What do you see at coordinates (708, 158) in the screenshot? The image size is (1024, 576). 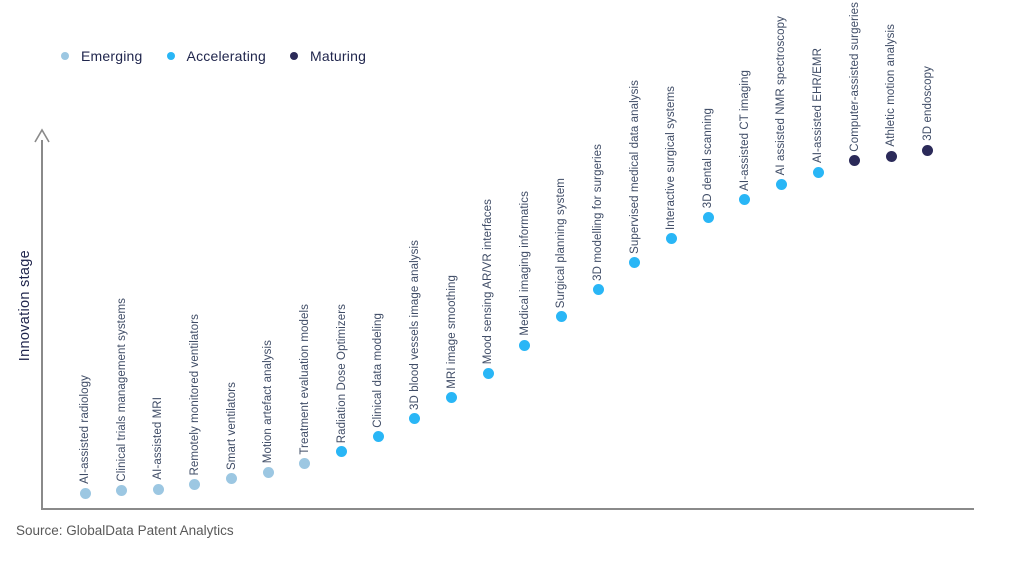 I see `data-point-label: 3D dental scanning` at bounding box center [708, 158].